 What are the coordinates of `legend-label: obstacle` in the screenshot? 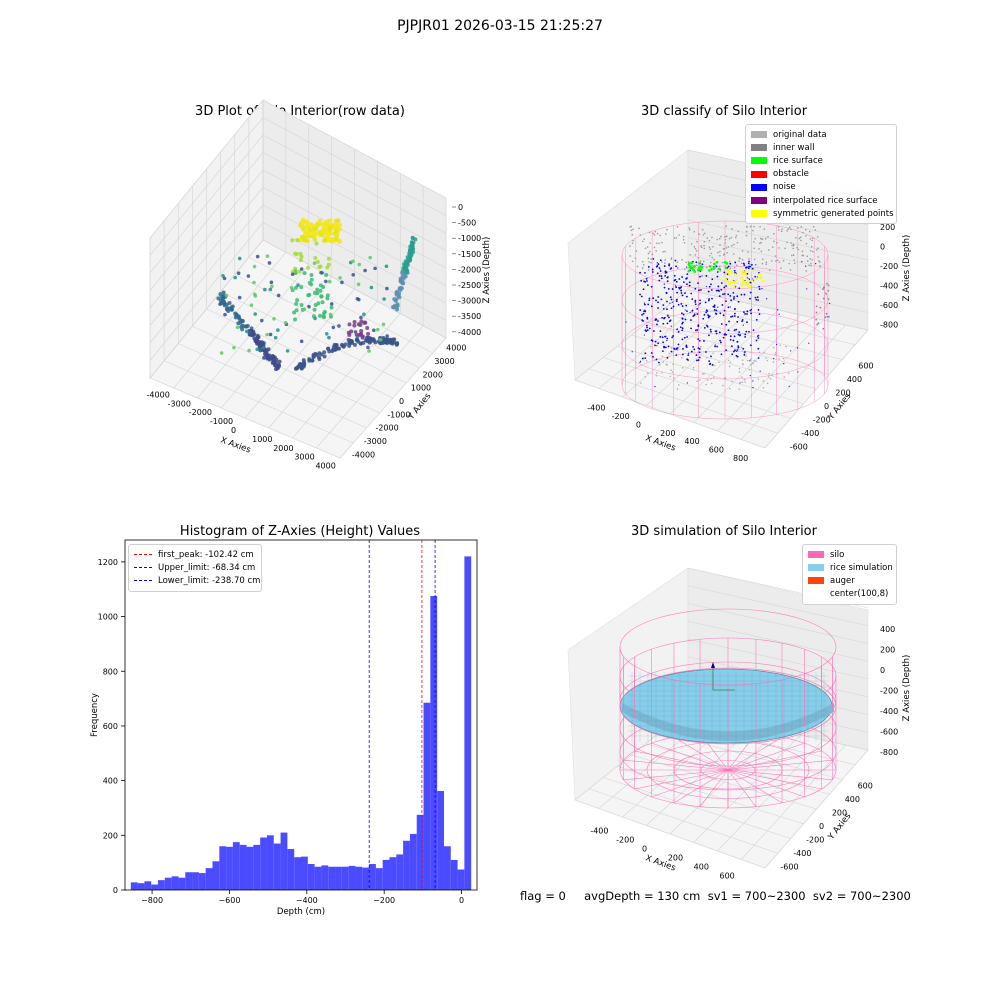 It's located at (791, 174).